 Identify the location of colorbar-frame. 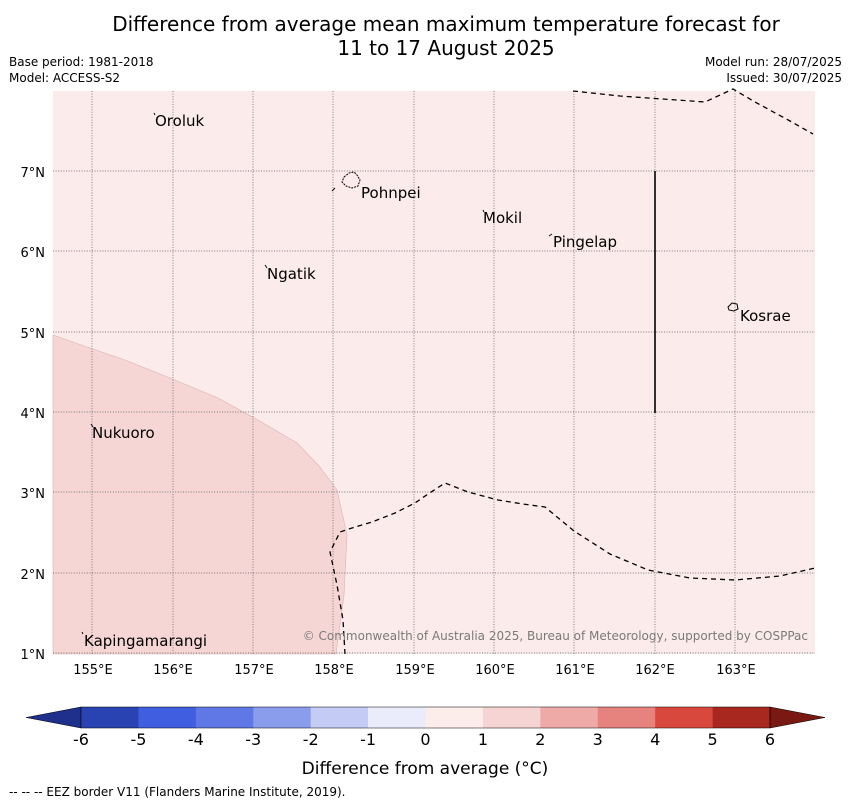
(425, 717).